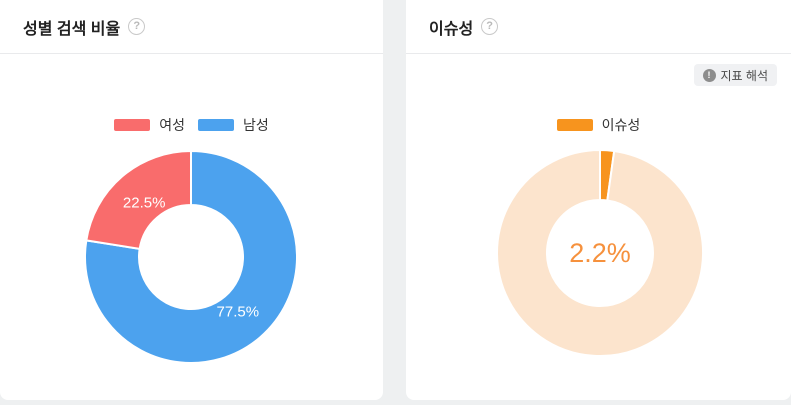 The height and width of the screenshot is (405, 791). What do you see at coordinates (191, 27) in the screenshot?
I see `gender-panel-header: 성별 검색 비율 ?` at bounding box center [191, 27].